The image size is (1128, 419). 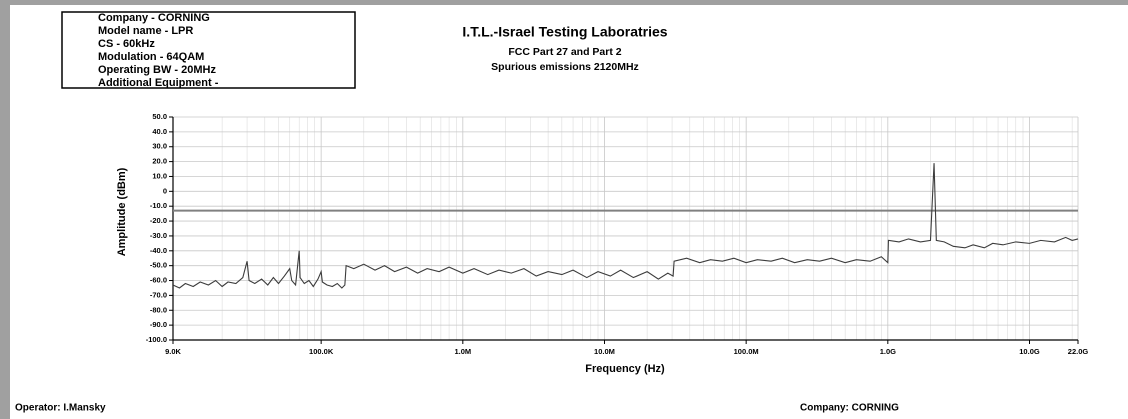 I want to click on y-tick-label: 10.0, so click(x=159, y=175).